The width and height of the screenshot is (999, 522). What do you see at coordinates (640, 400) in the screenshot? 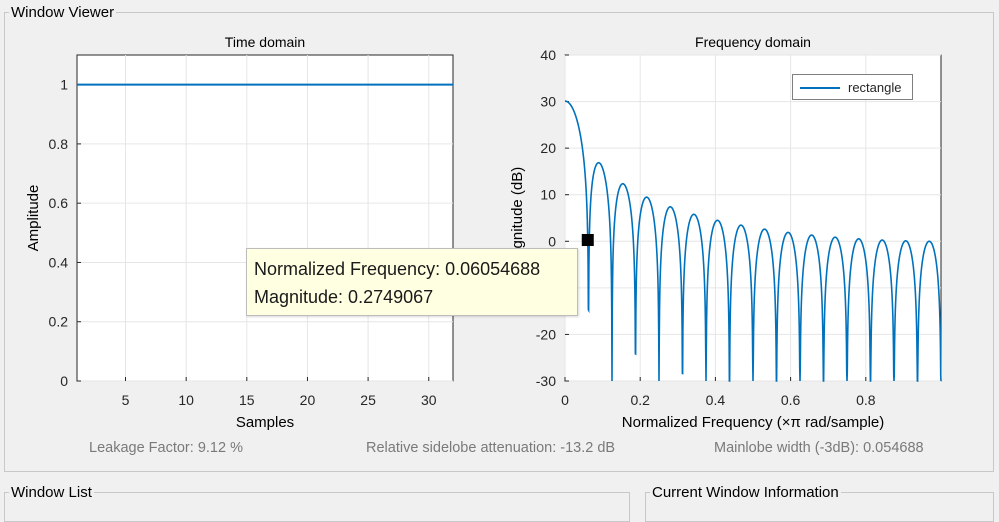
I see `frequency-domain-xtick-label: 0.2` at bounding box center [640, 400].